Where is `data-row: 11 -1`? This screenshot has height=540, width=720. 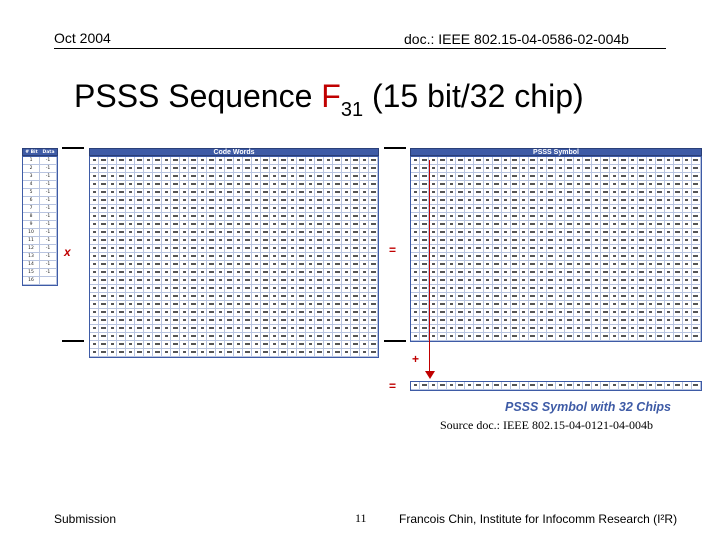
data-row: 11 -1 is located at coordinates (40, 241).